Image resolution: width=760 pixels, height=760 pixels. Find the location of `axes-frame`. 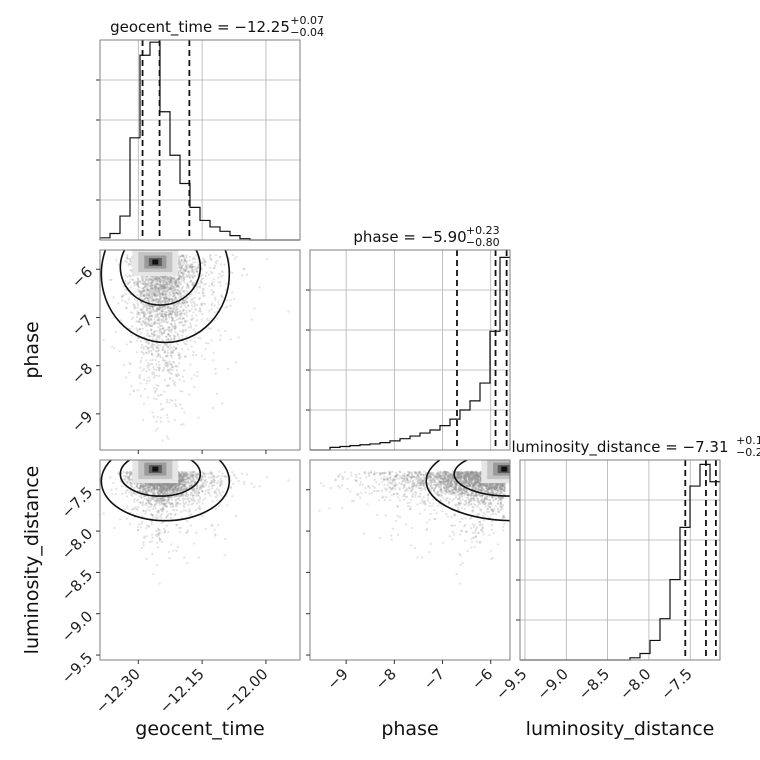

axes-frame is located at coordinates (200, 350).